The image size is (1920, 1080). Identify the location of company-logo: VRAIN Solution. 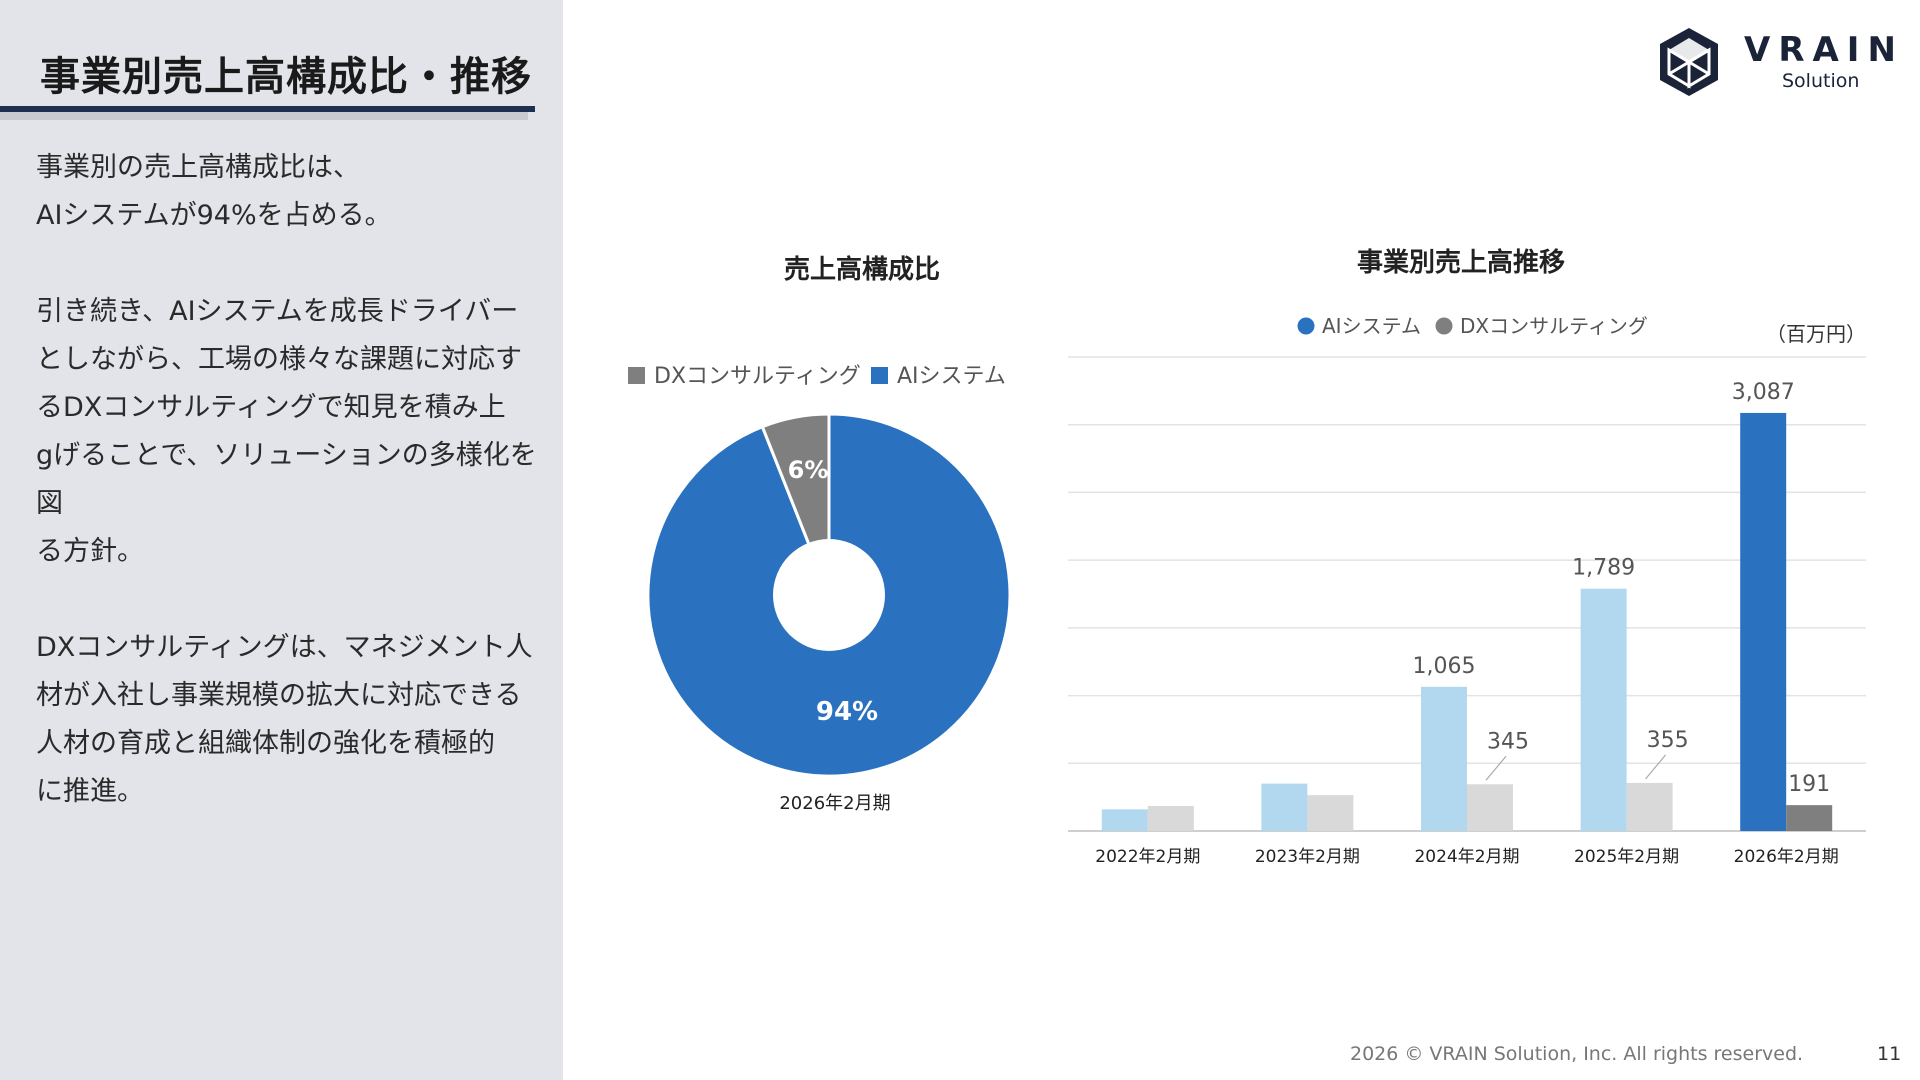
(1776, 64).